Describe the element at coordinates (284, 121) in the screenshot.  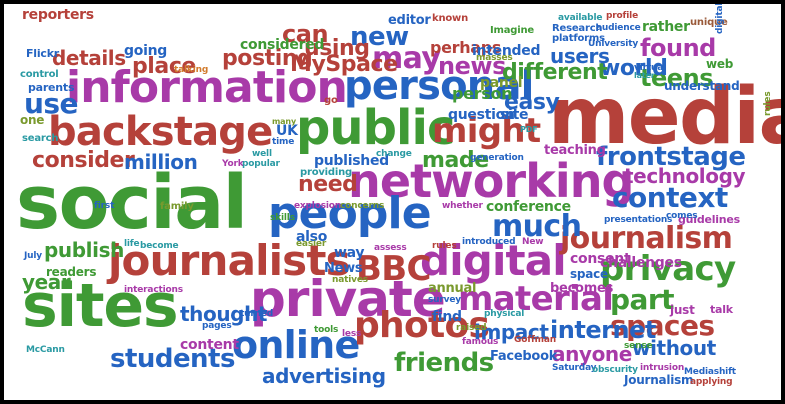
I see `word-many: many` at that location.